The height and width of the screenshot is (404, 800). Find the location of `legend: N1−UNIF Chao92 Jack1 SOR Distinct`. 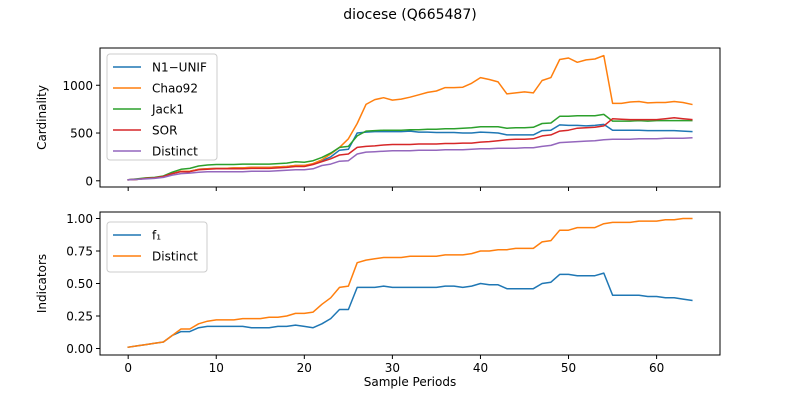

legend: N1−UNIF Chao92 Jack1 SOR Distinct is located at coordinates (162, 107).